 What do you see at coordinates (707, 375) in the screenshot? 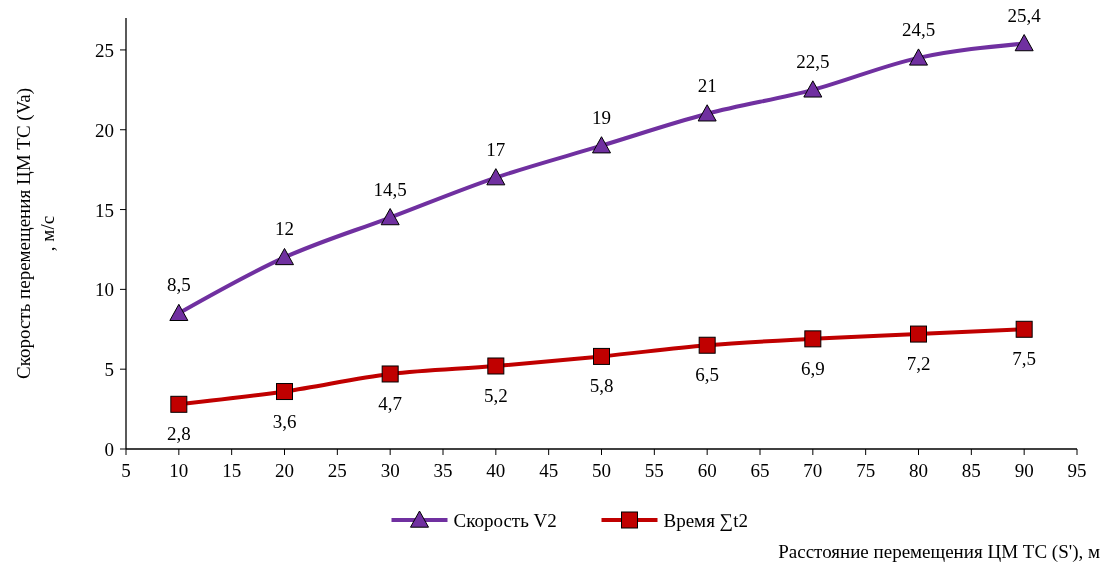
I see `data-label: 6,5` at bounding box center [707, 375].